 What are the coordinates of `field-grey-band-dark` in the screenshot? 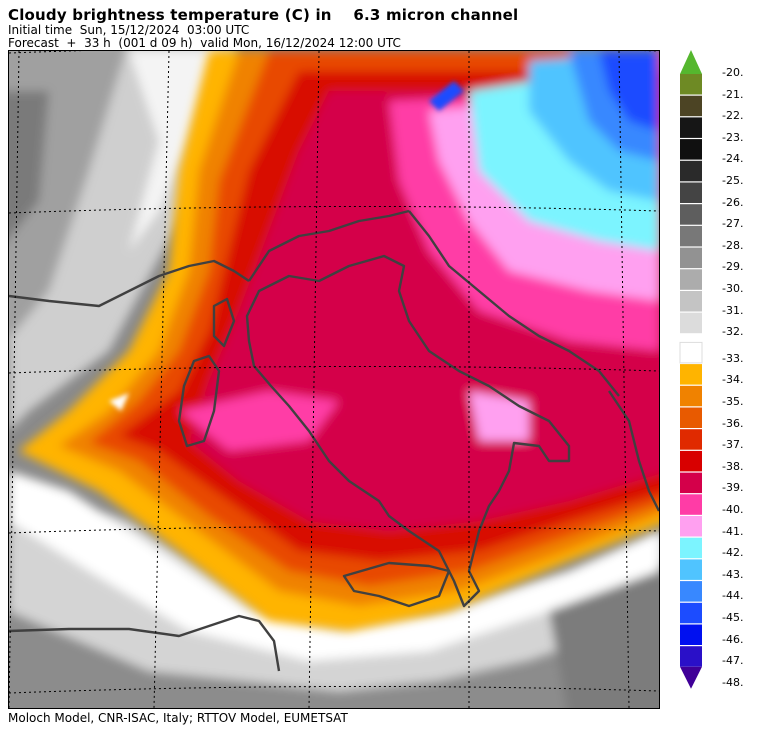 It's located at (29, 165).